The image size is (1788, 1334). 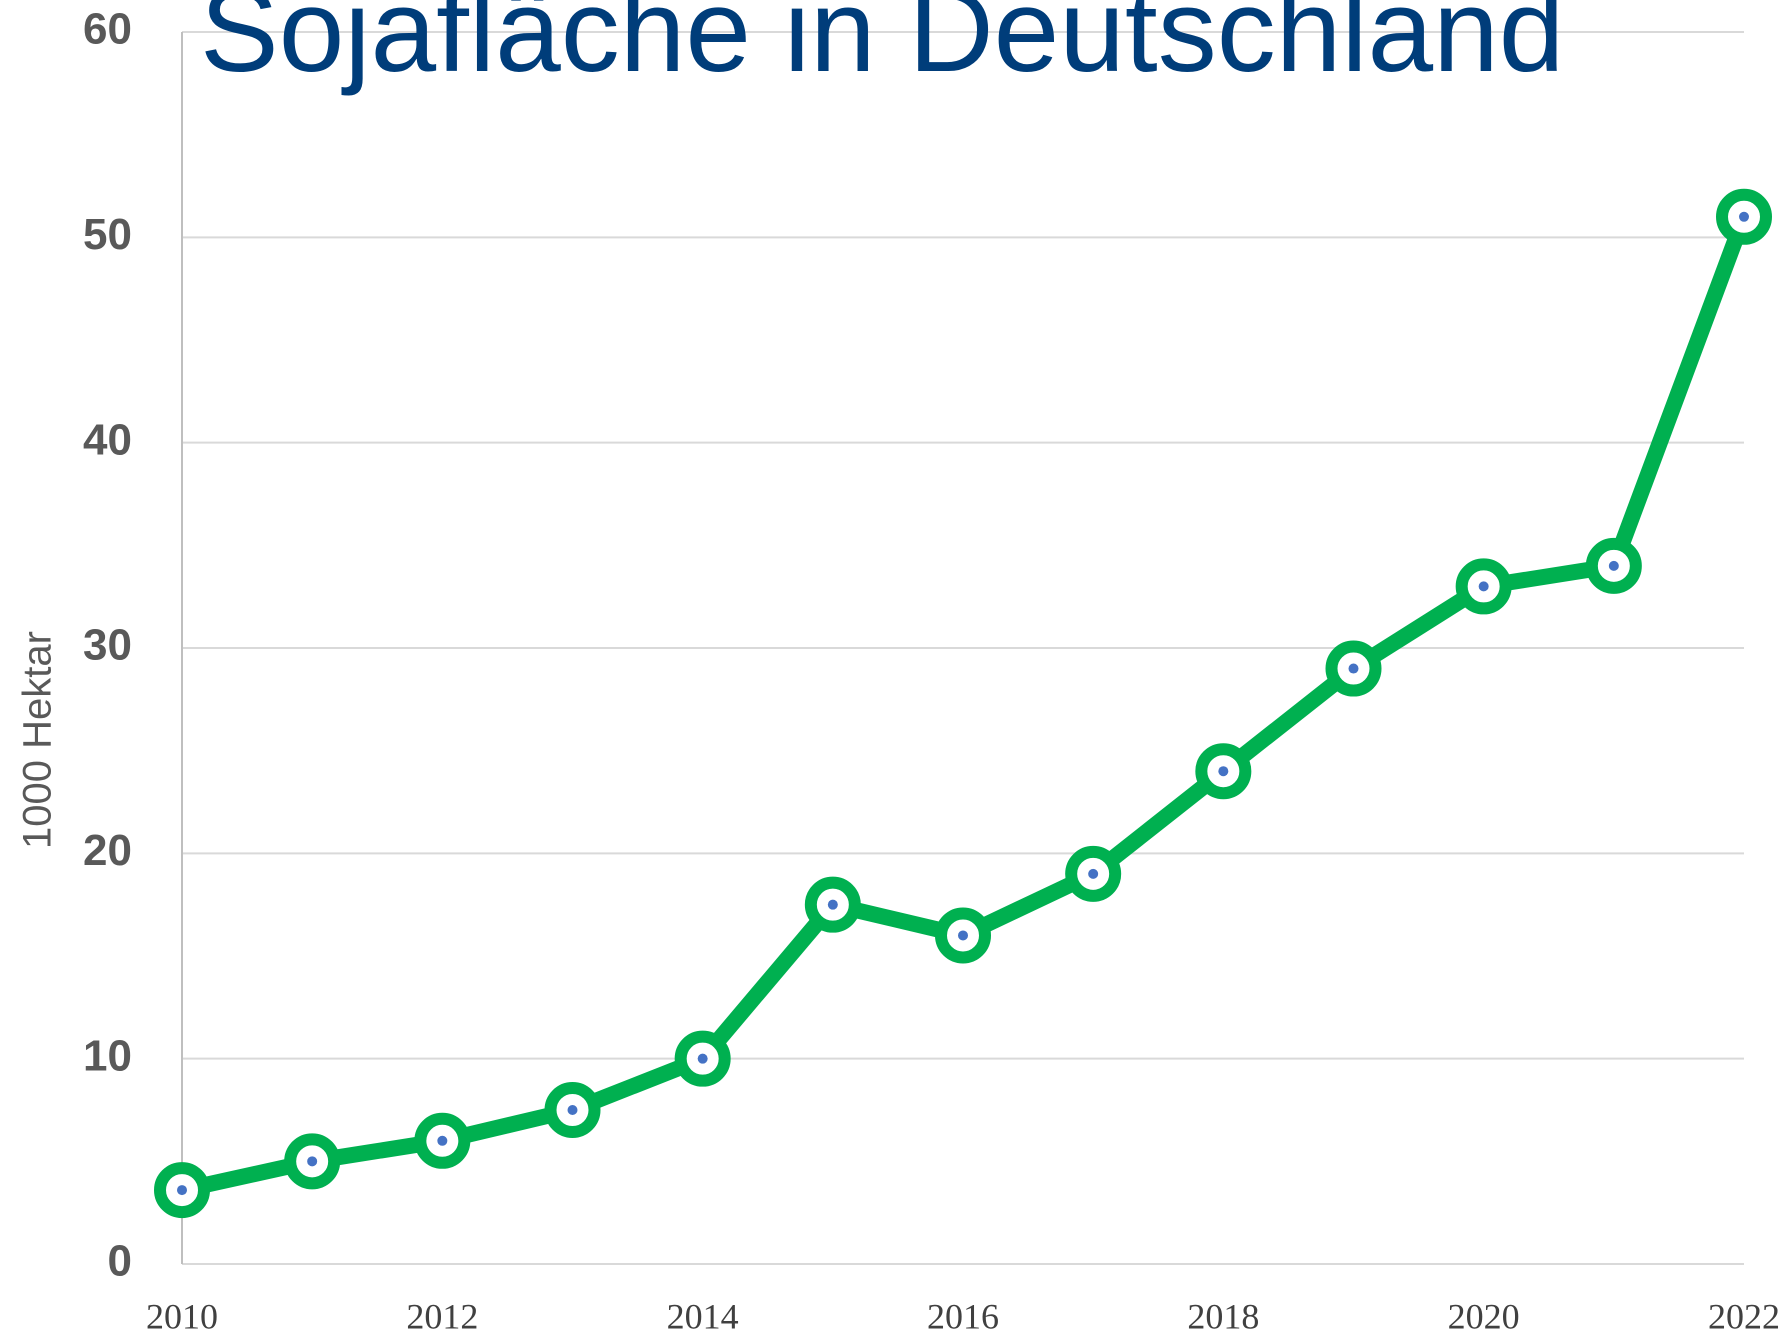 What do you see at coordinates (882, 48) in the screenshot?
I see `chart-title: Sojafläche in Deutschland` at bounding box center [882, 48].